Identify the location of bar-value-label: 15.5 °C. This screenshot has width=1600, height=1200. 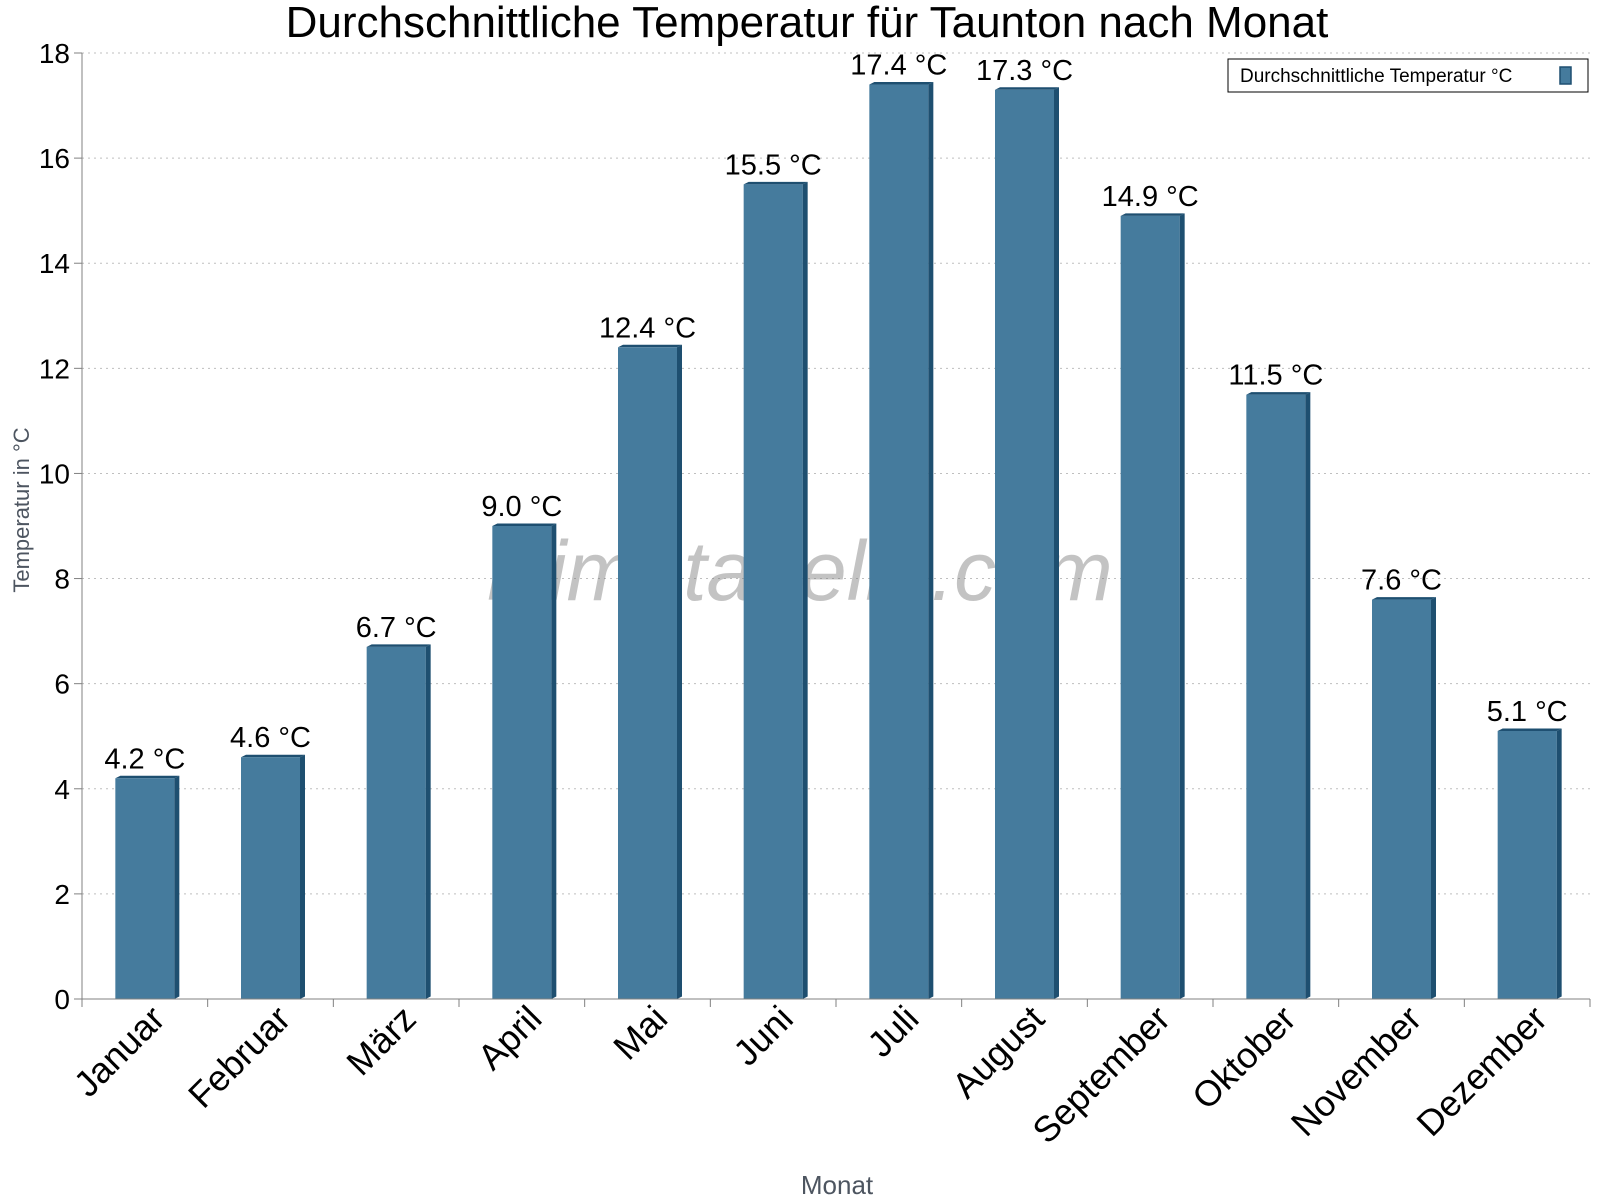
(773, 165).